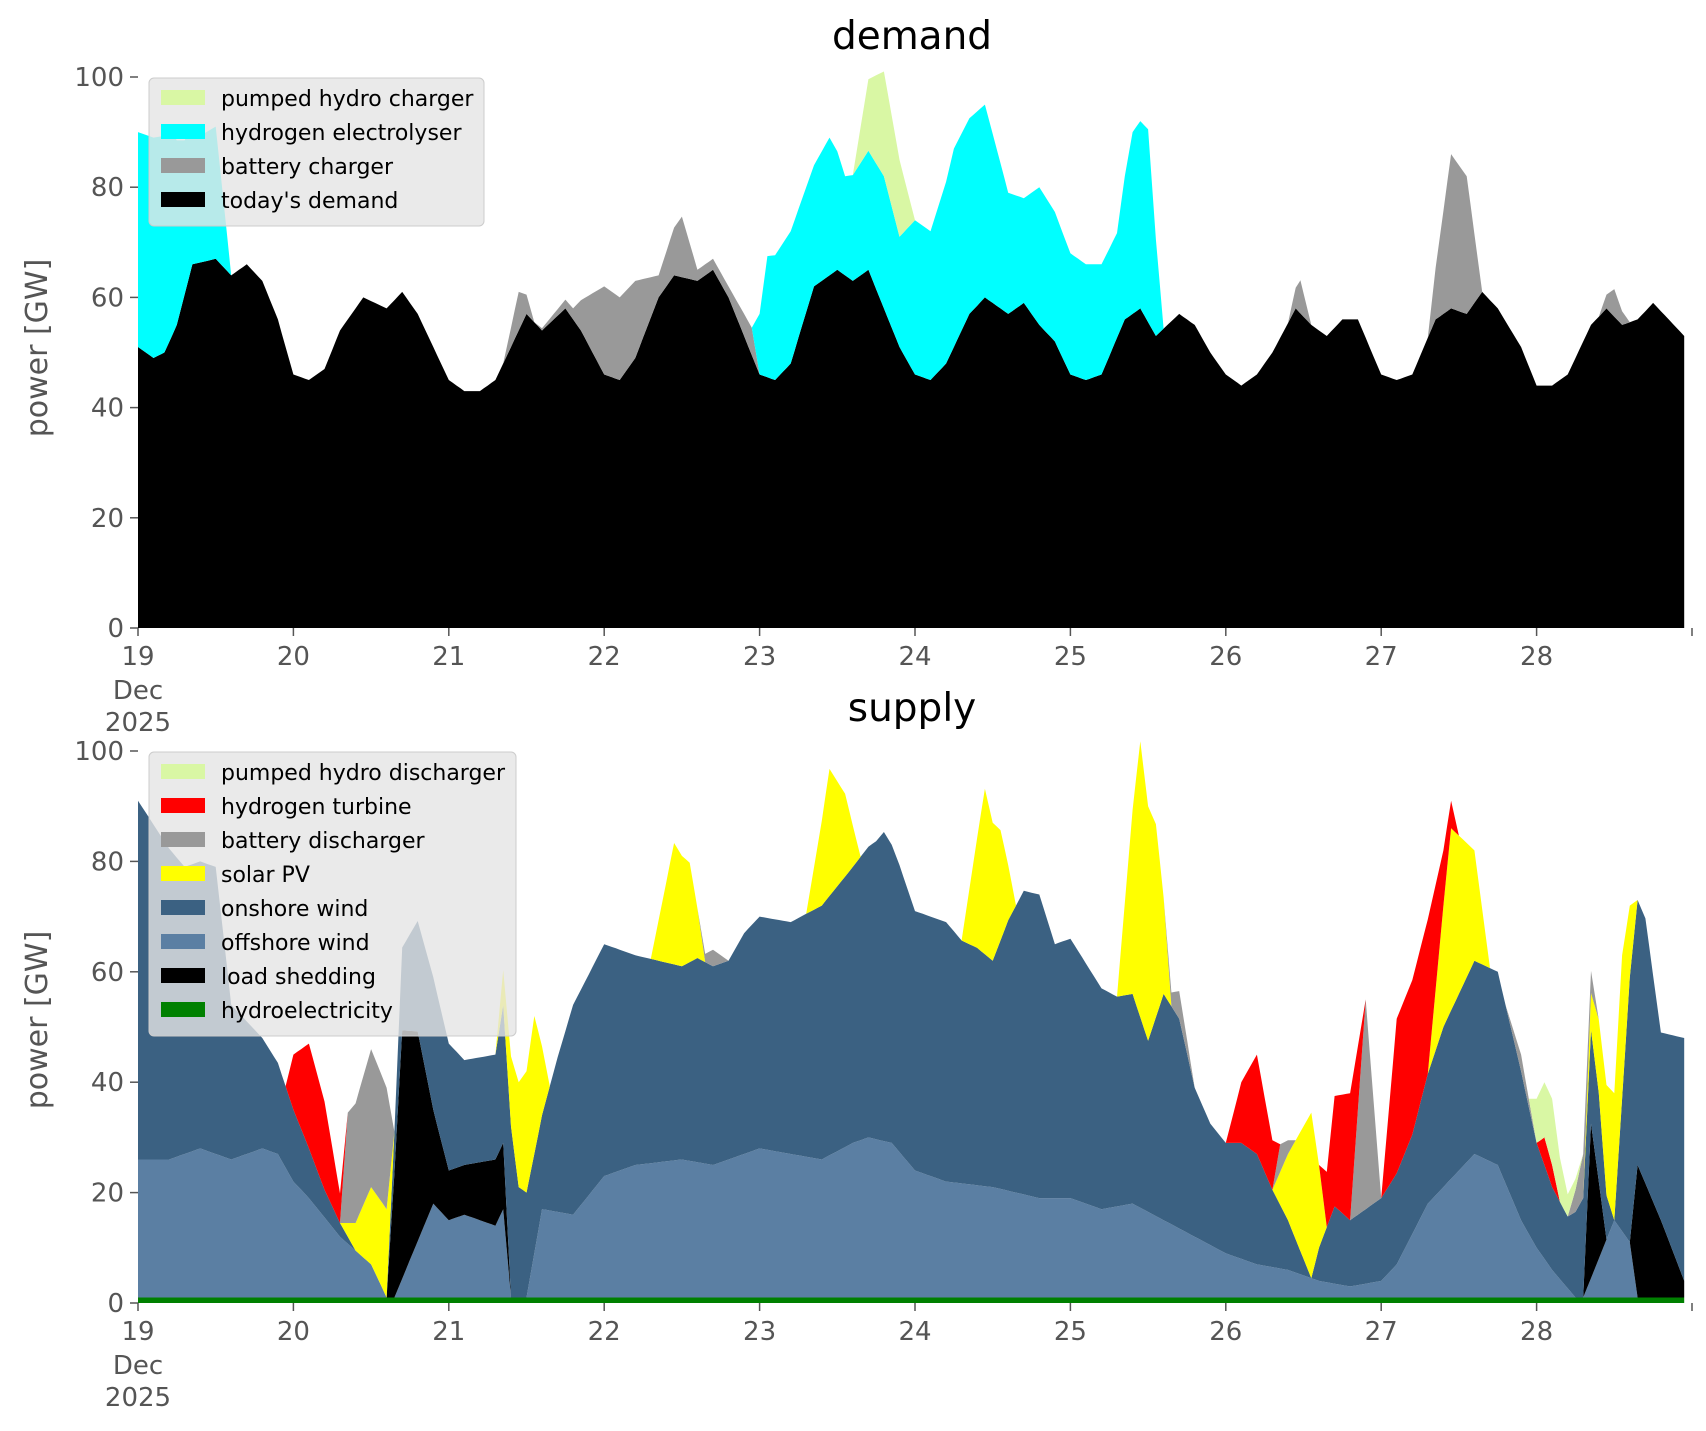 The image size is (1706, 1431). What do you see at coordinates (1381, 1332) in the screenshot?
I see `supply-x-tick-label: 27` at bounding box center [1381, 1332].